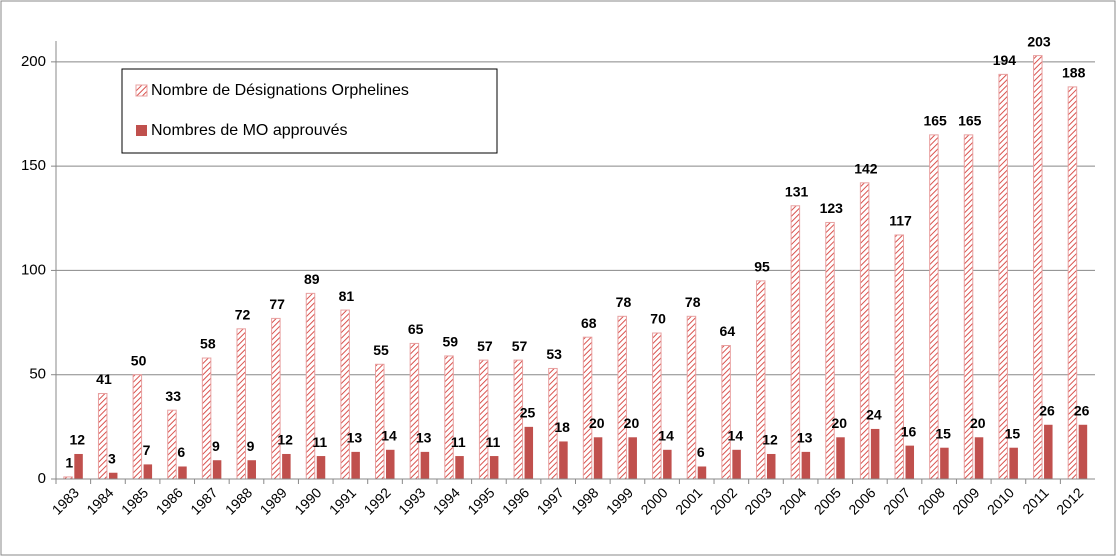  Describe the element at coordinates (762, 267) in the screenshot. I see `value-label: 95` at that location.